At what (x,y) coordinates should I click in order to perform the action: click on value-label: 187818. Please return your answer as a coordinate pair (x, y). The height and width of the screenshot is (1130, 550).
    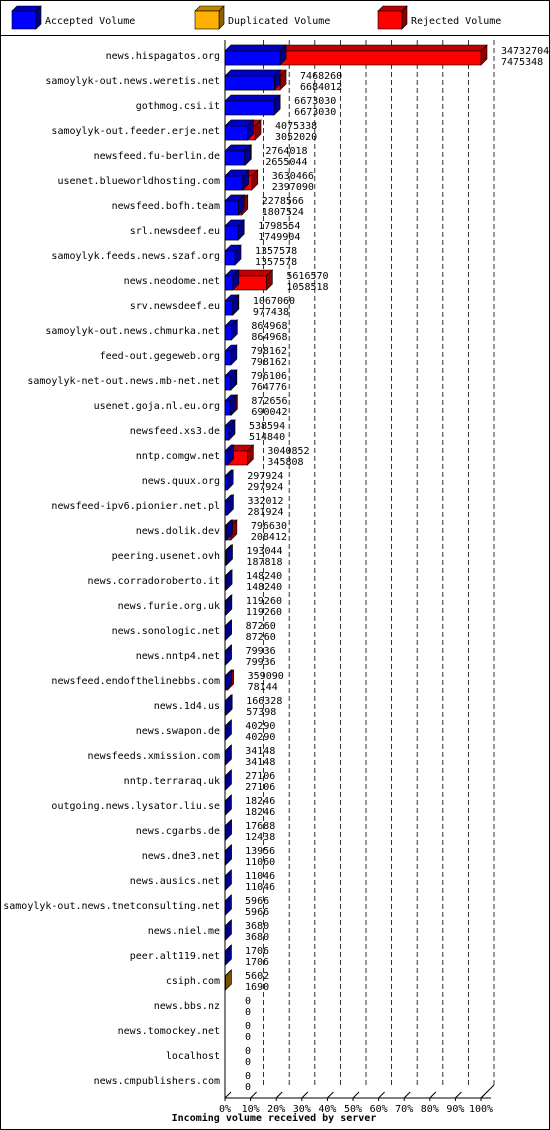
    Looking at the image, I should click on (264, 562).